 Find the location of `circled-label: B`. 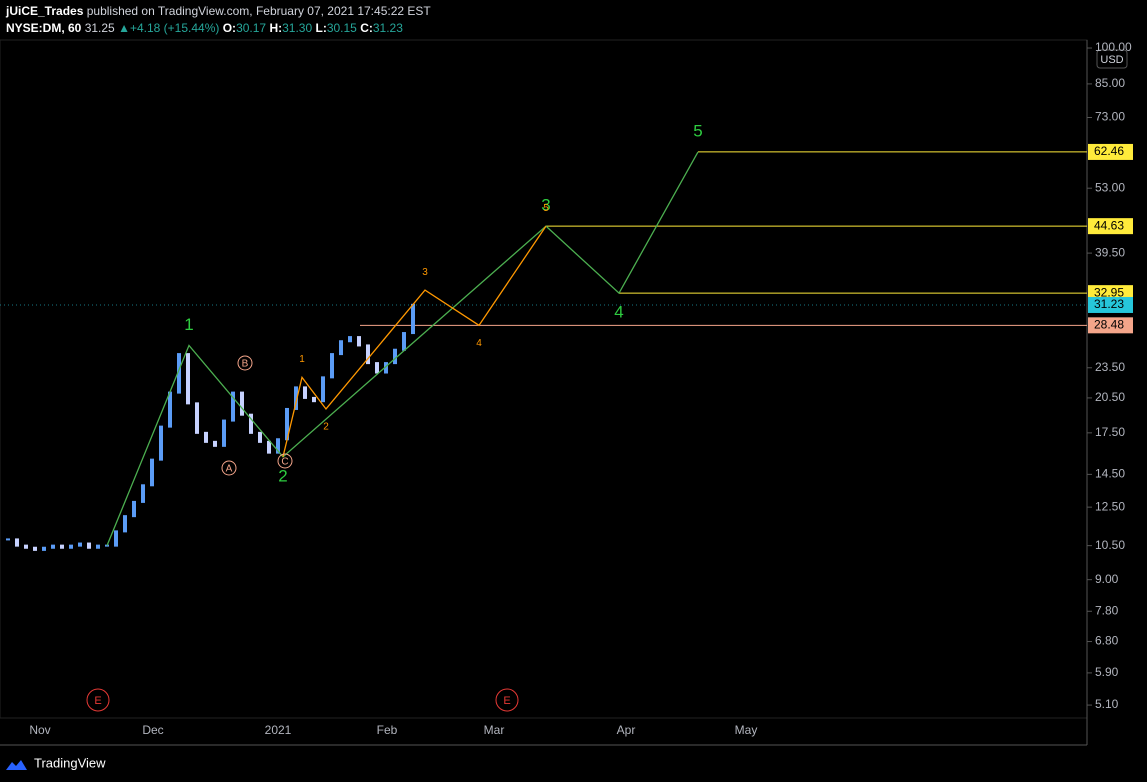

circled-label: B is located at coordinates (245, 364).